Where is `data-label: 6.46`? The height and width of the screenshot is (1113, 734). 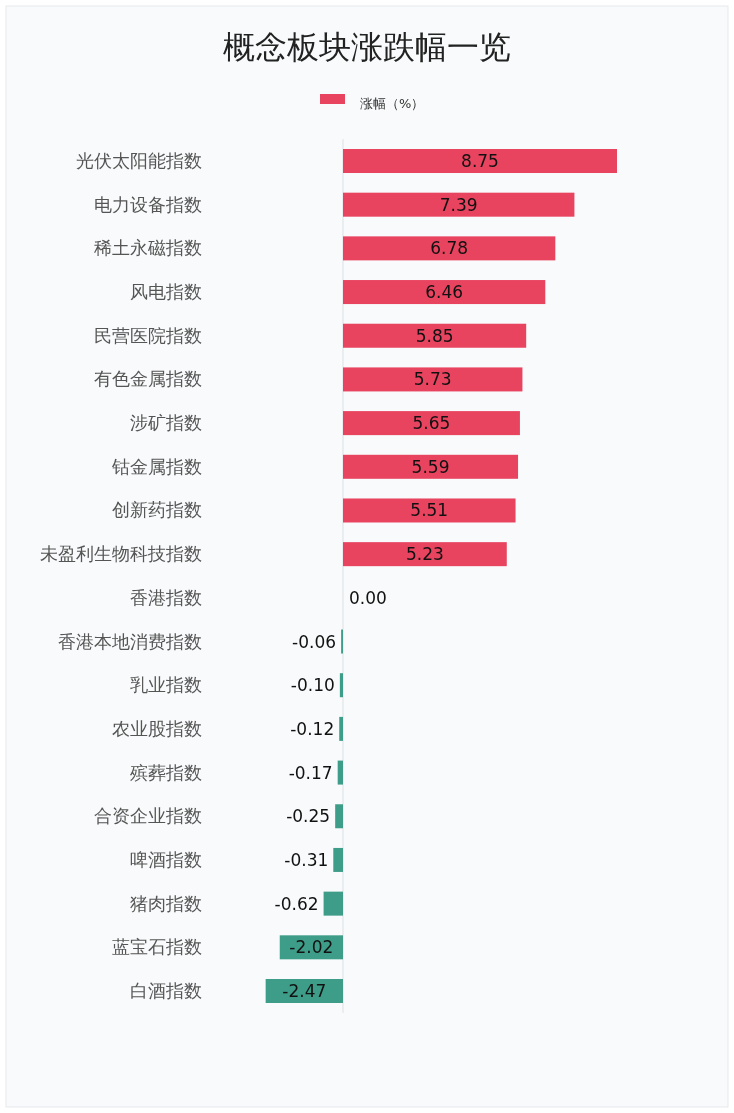
data-label: 6.46 is located at coordinates (444, 292).